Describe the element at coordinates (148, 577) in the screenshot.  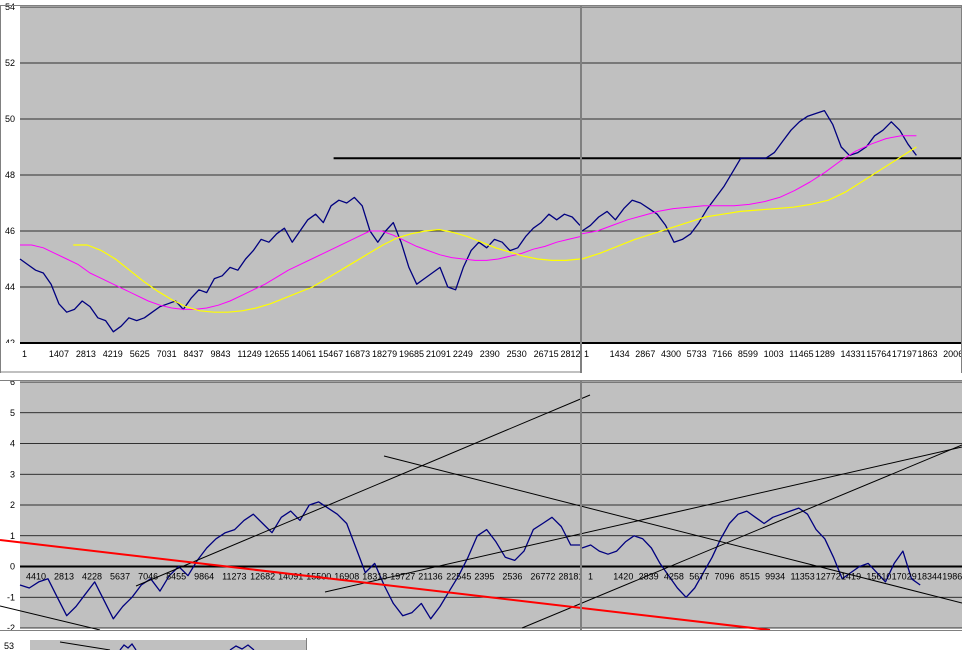
I see `x-tick-label: 7046` at that location.